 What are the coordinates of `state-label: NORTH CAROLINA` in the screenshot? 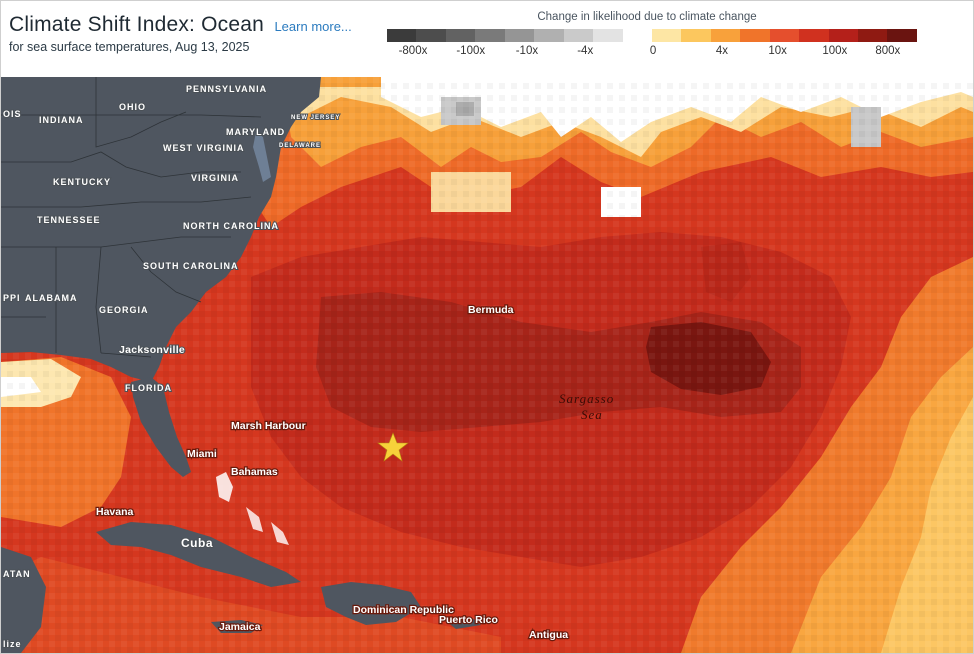 It's located at (231, 226).